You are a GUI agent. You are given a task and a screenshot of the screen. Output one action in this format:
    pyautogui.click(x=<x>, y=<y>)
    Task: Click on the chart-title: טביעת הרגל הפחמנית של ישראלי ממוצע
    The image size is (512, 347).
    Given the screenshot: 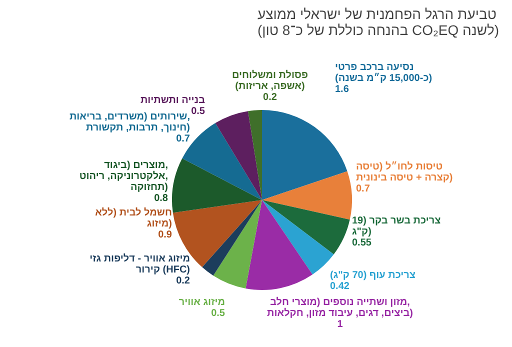 What is the action you would take?
    pyautogui.click(x=376, y=14)
    